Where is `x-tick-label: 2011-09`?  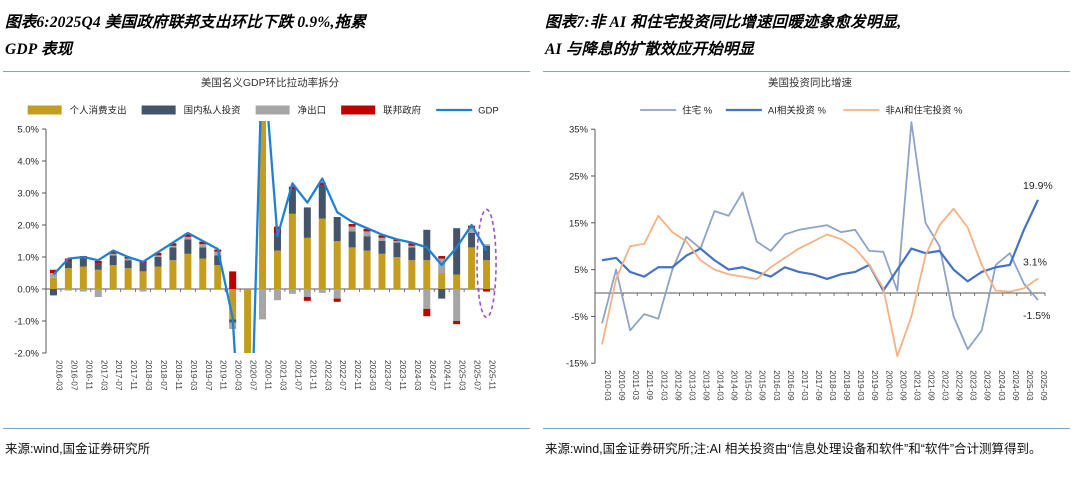 x-tick-label: 2011-09 is located at coordinates (650, 385).